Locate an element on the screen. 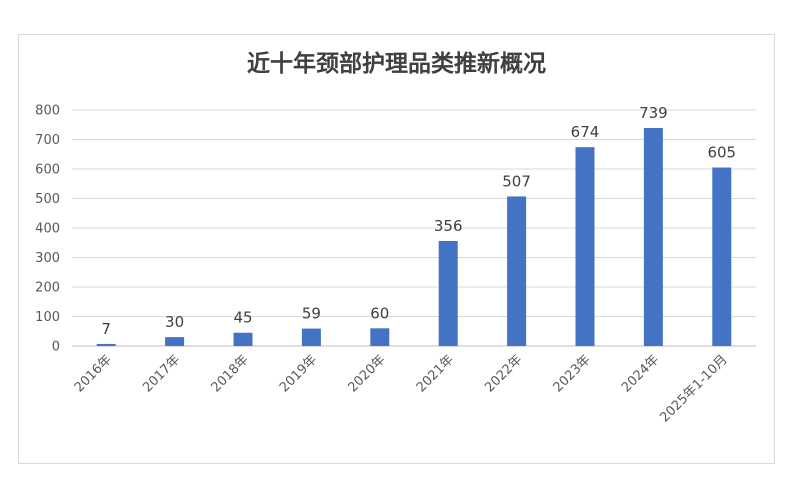 The height and width of the screenshot is (479, 791). data-label: 739 is located at coordinates (653, 113).